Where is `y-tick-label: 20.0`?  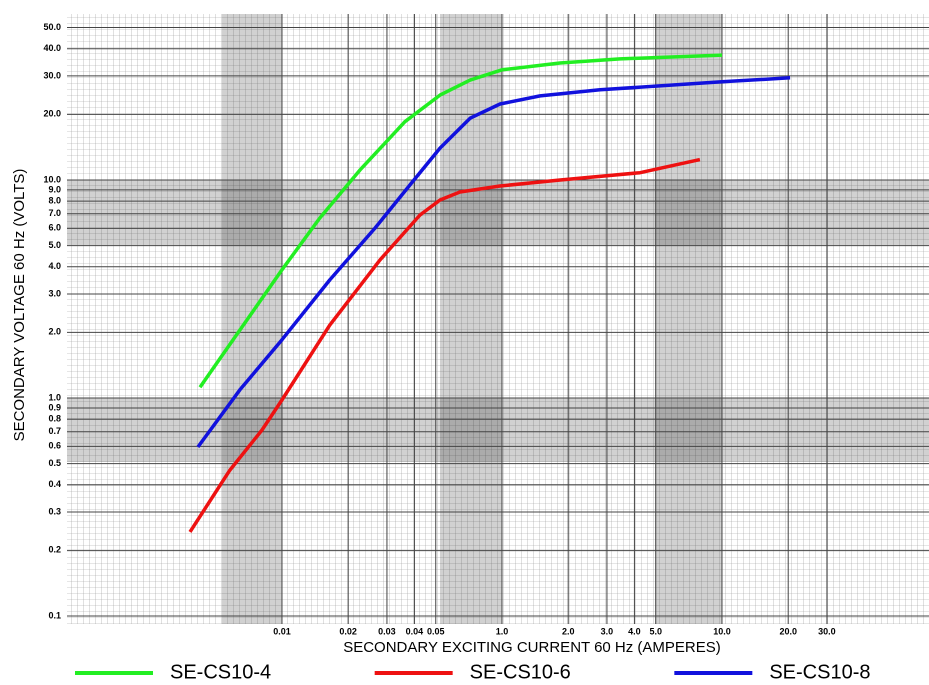
y-tick-label: 20.0 is located at coordinates (52, 114).